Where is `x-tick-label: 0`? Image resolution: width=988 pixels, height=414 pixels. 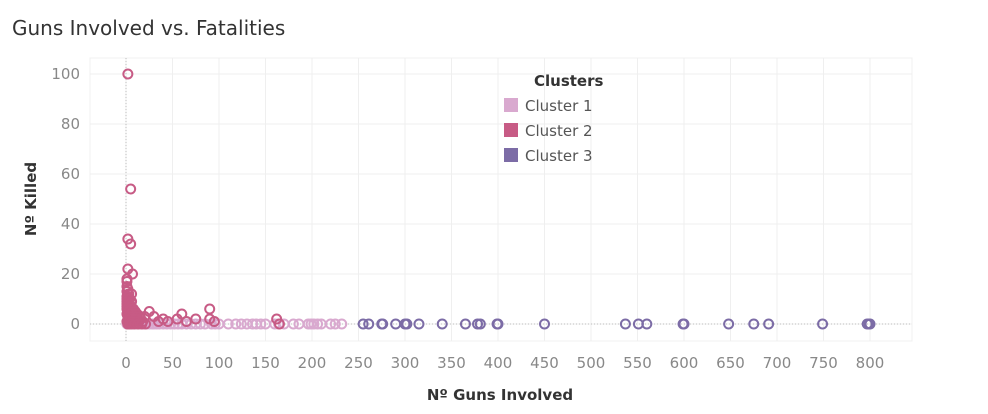
x-tick-label: 0 is located at coordinates (126, 363).